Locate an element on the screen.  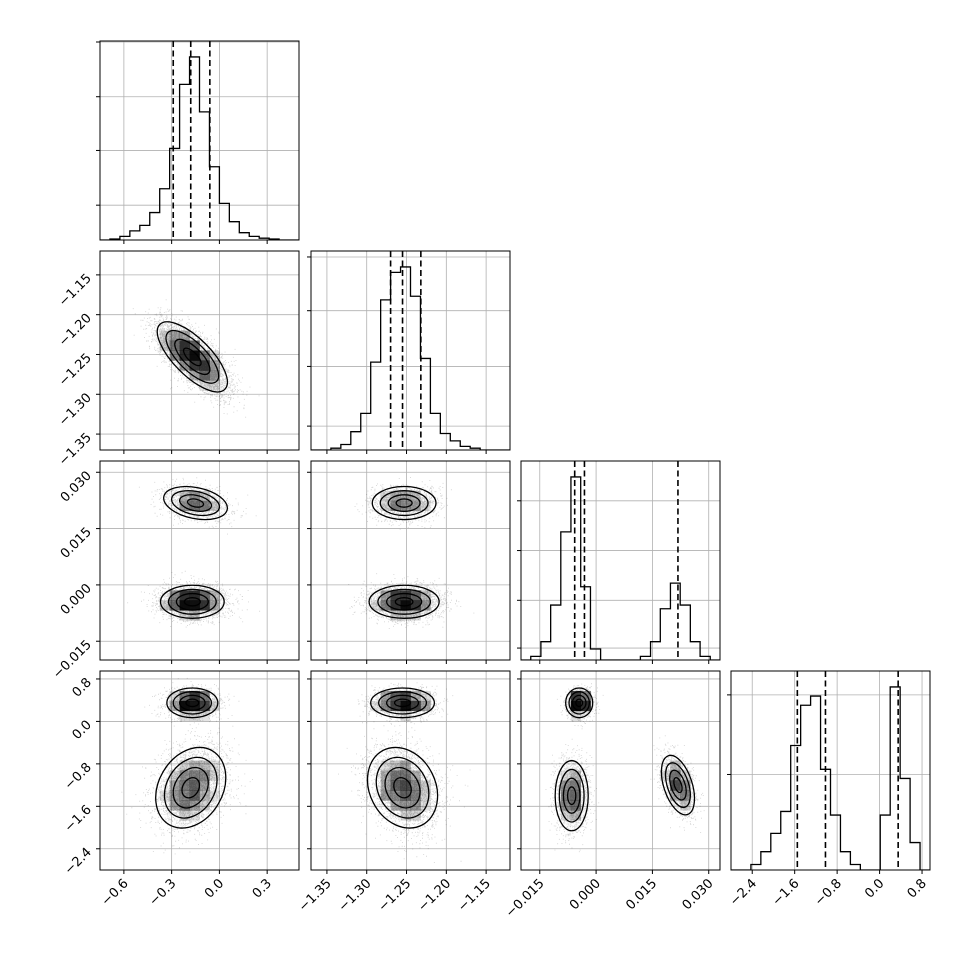
x-tick-label: 0.0 is located at coordinates (874, 888).